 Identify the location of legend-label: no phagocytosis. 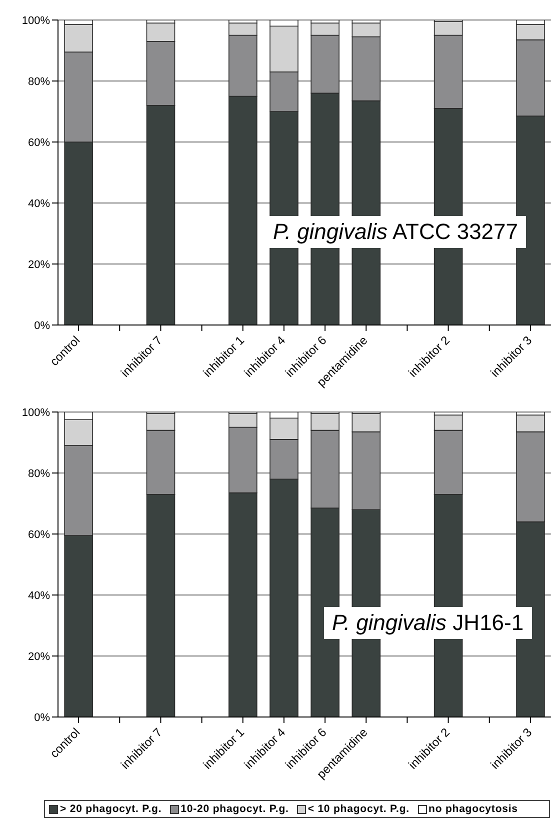
(473, 809).